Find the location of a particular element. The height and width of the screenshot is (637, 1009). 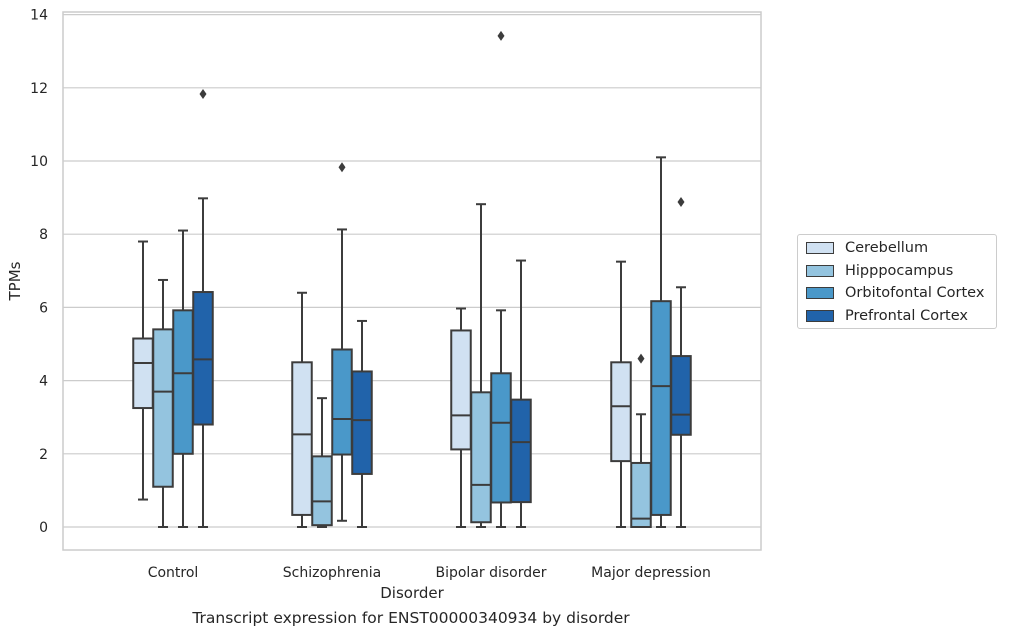

legend-label: Orbitofontal Cortex is located at coordinates (915, 293).